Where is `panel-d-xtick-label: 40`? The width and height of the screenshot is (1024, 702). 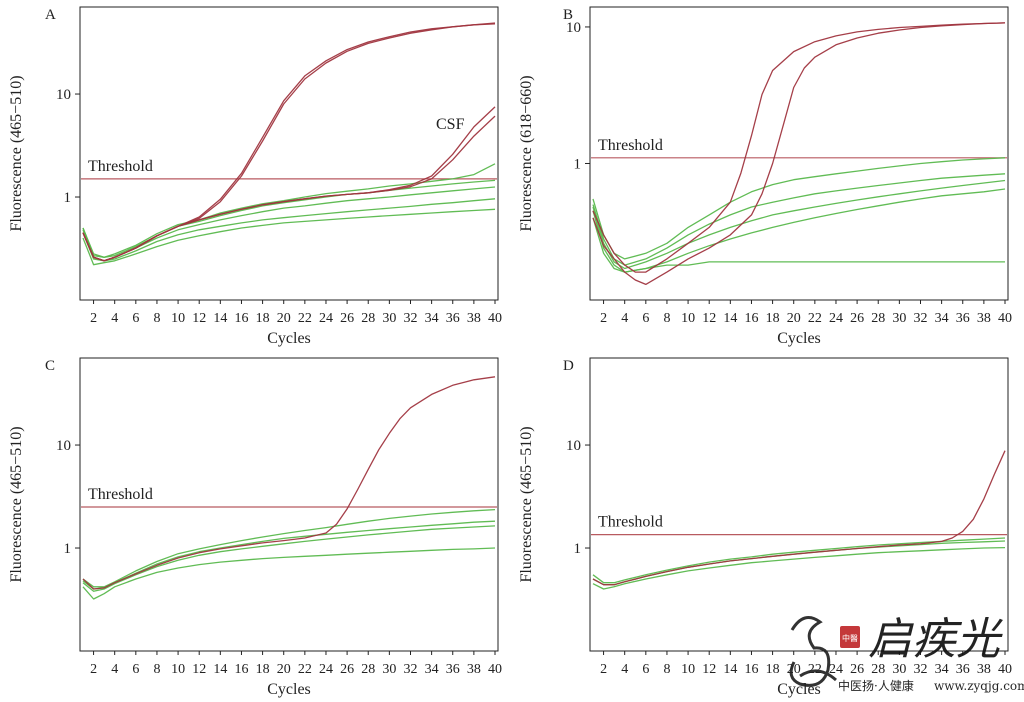
panel-d-xtick-label: 40 is located at coordinates (1005, 669).